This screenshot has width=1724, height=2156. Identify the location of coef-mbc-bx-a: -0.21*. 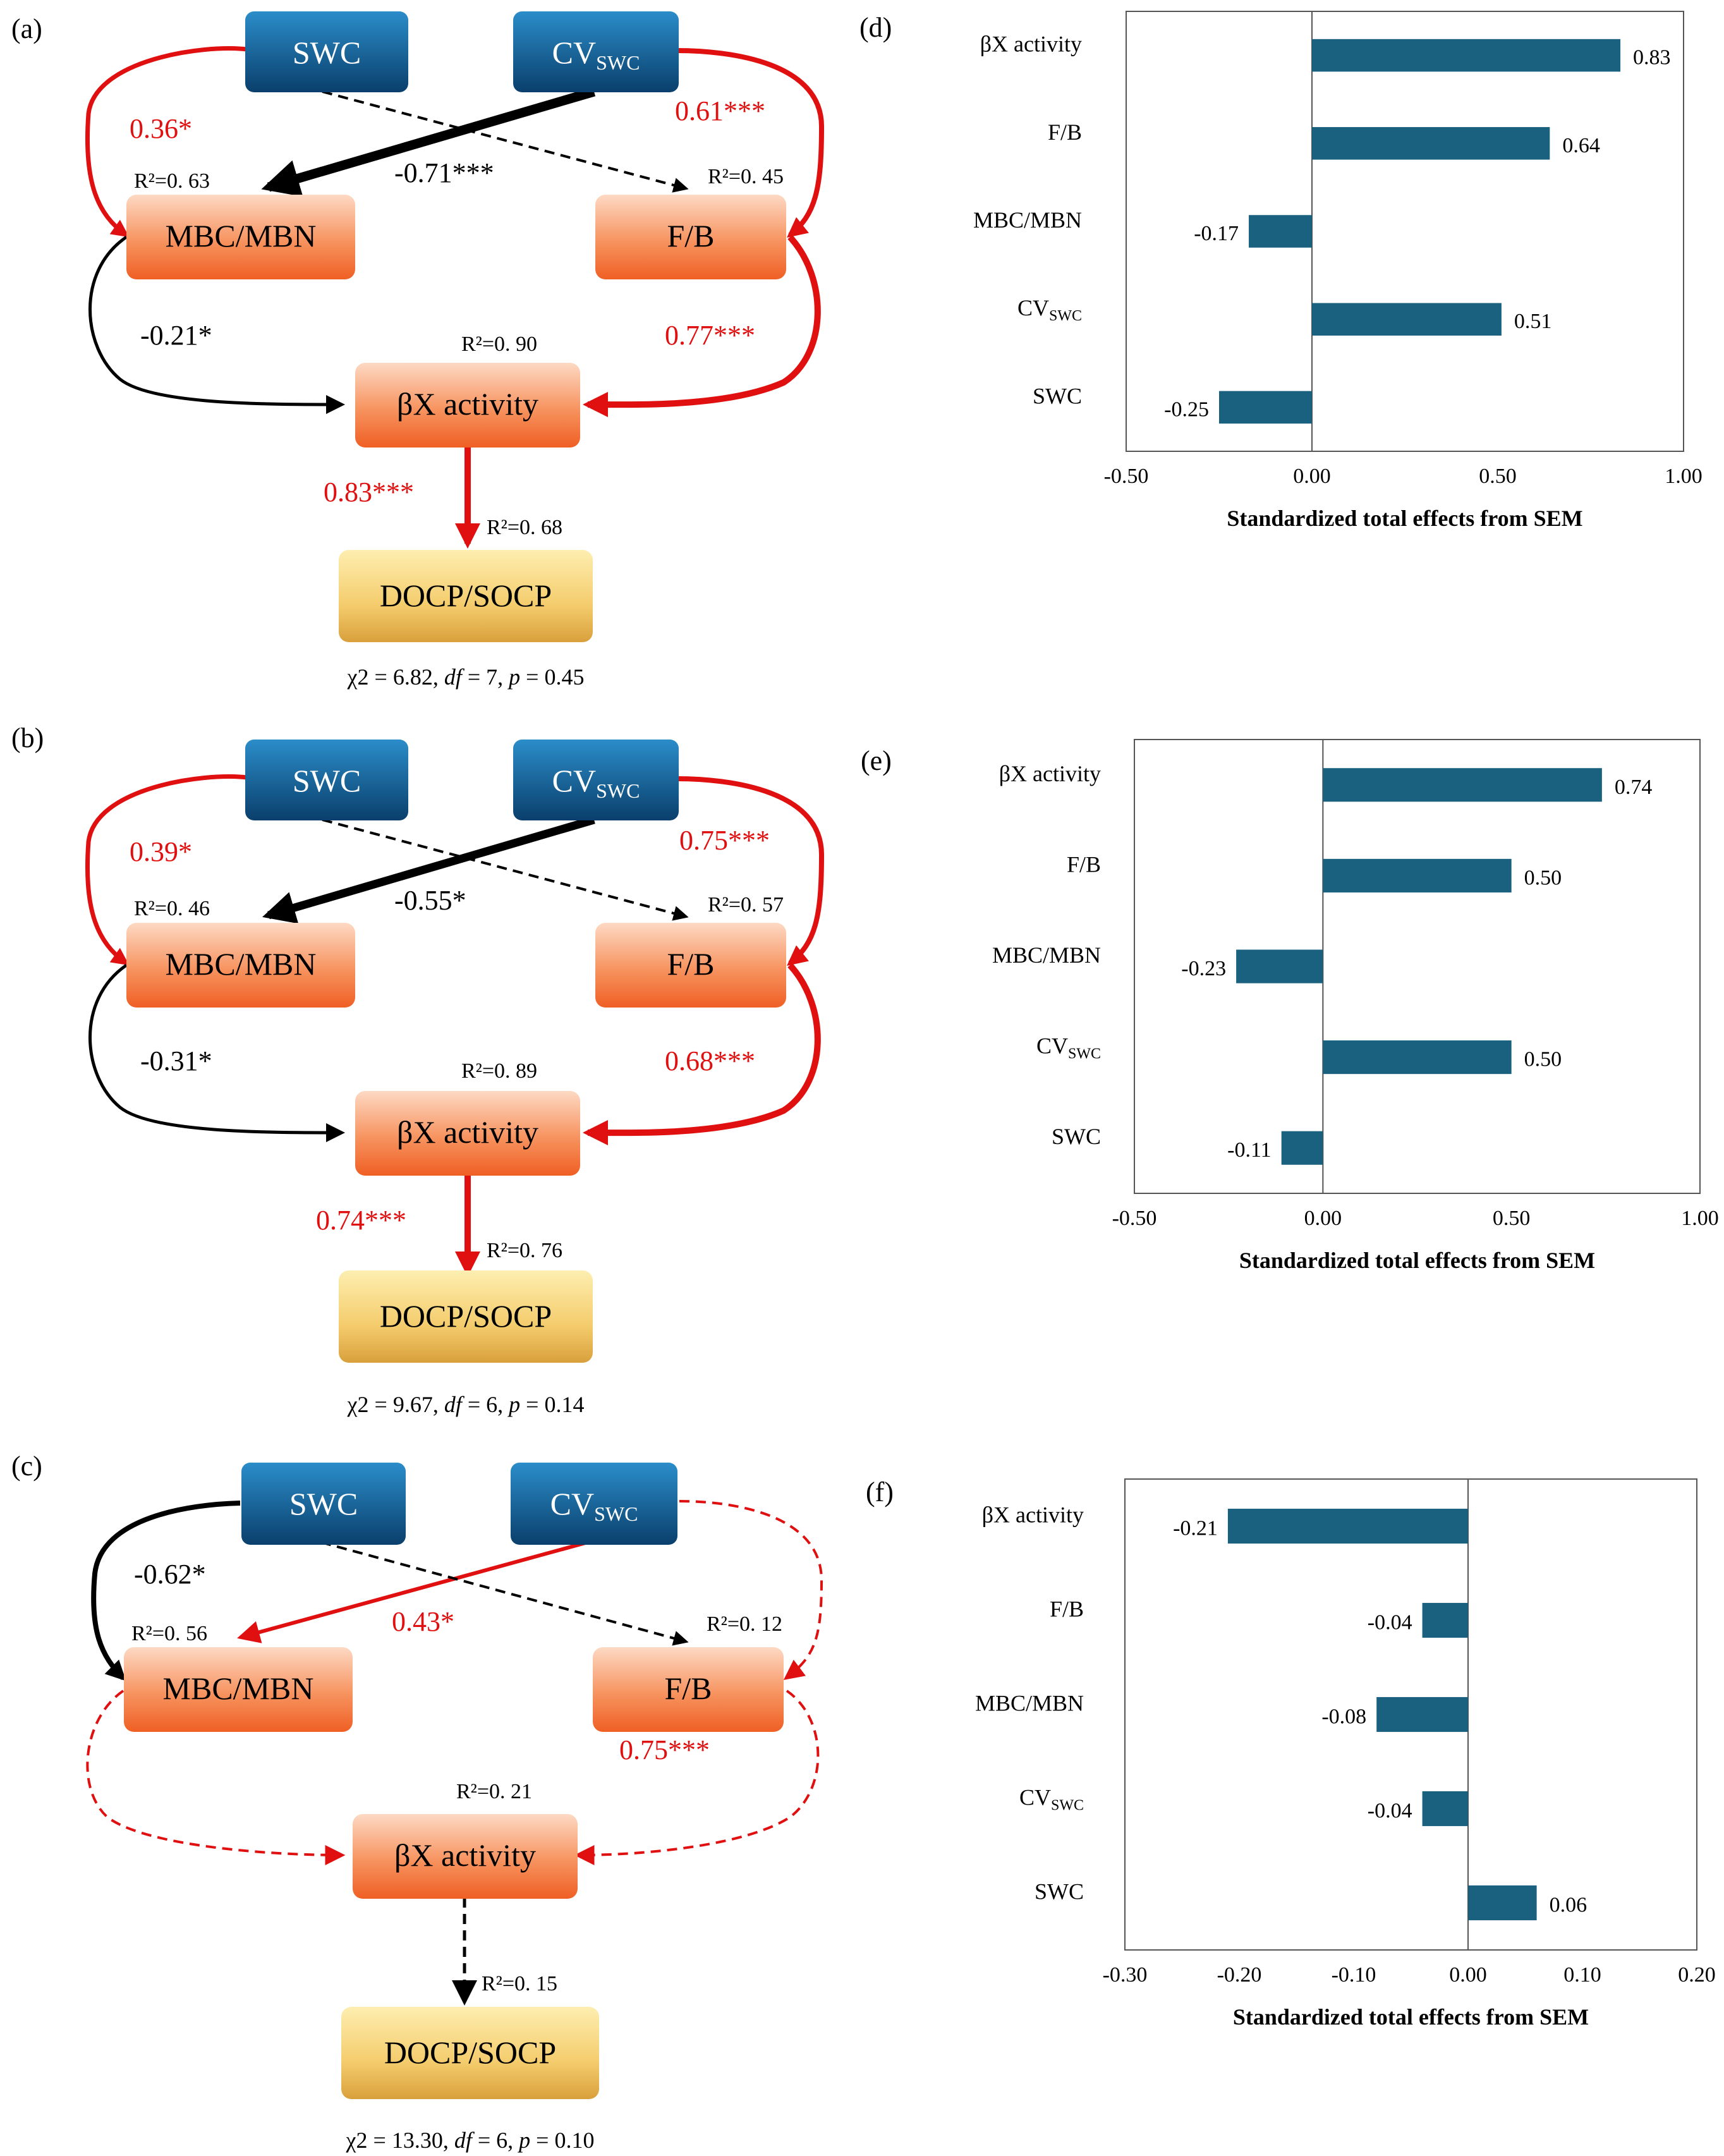
(176, 335).